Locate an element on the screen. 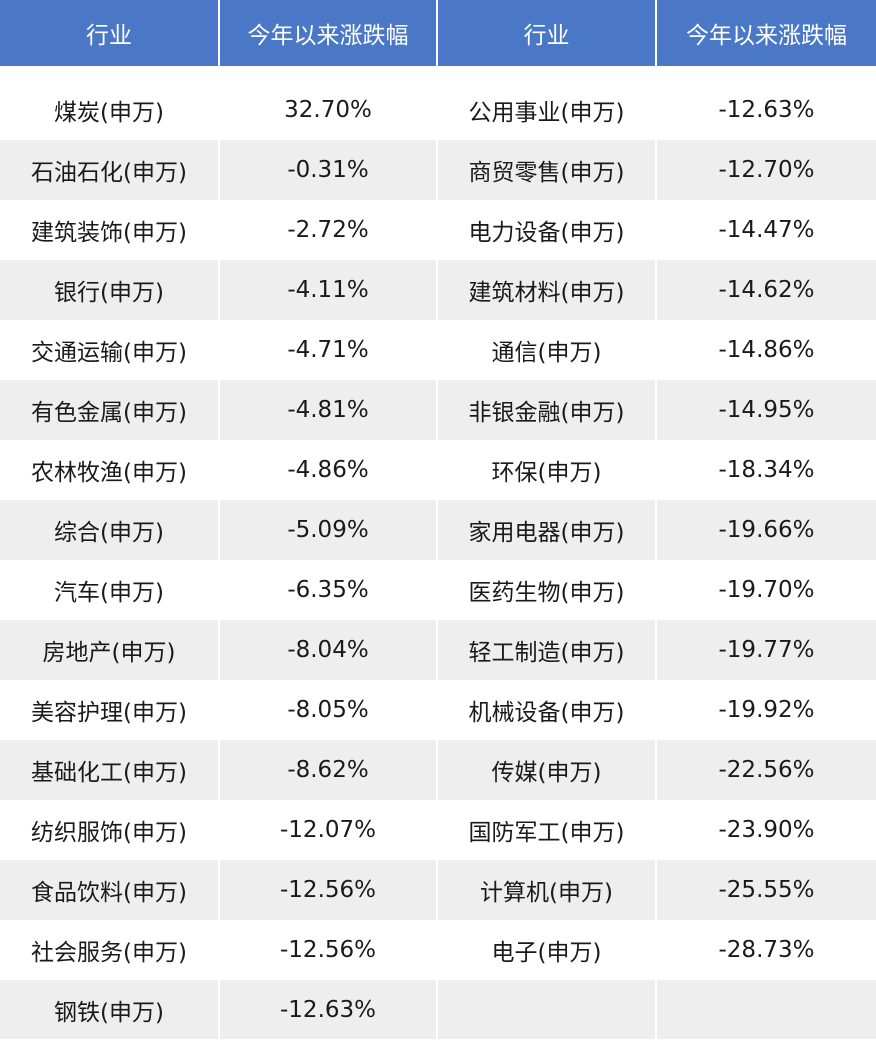 The width and height of the screenshot is (876, 1047). table-row: 石油石化(申万) -0.31% 商贸零售(申万) -12.70% is located at coordinates (438, 170).